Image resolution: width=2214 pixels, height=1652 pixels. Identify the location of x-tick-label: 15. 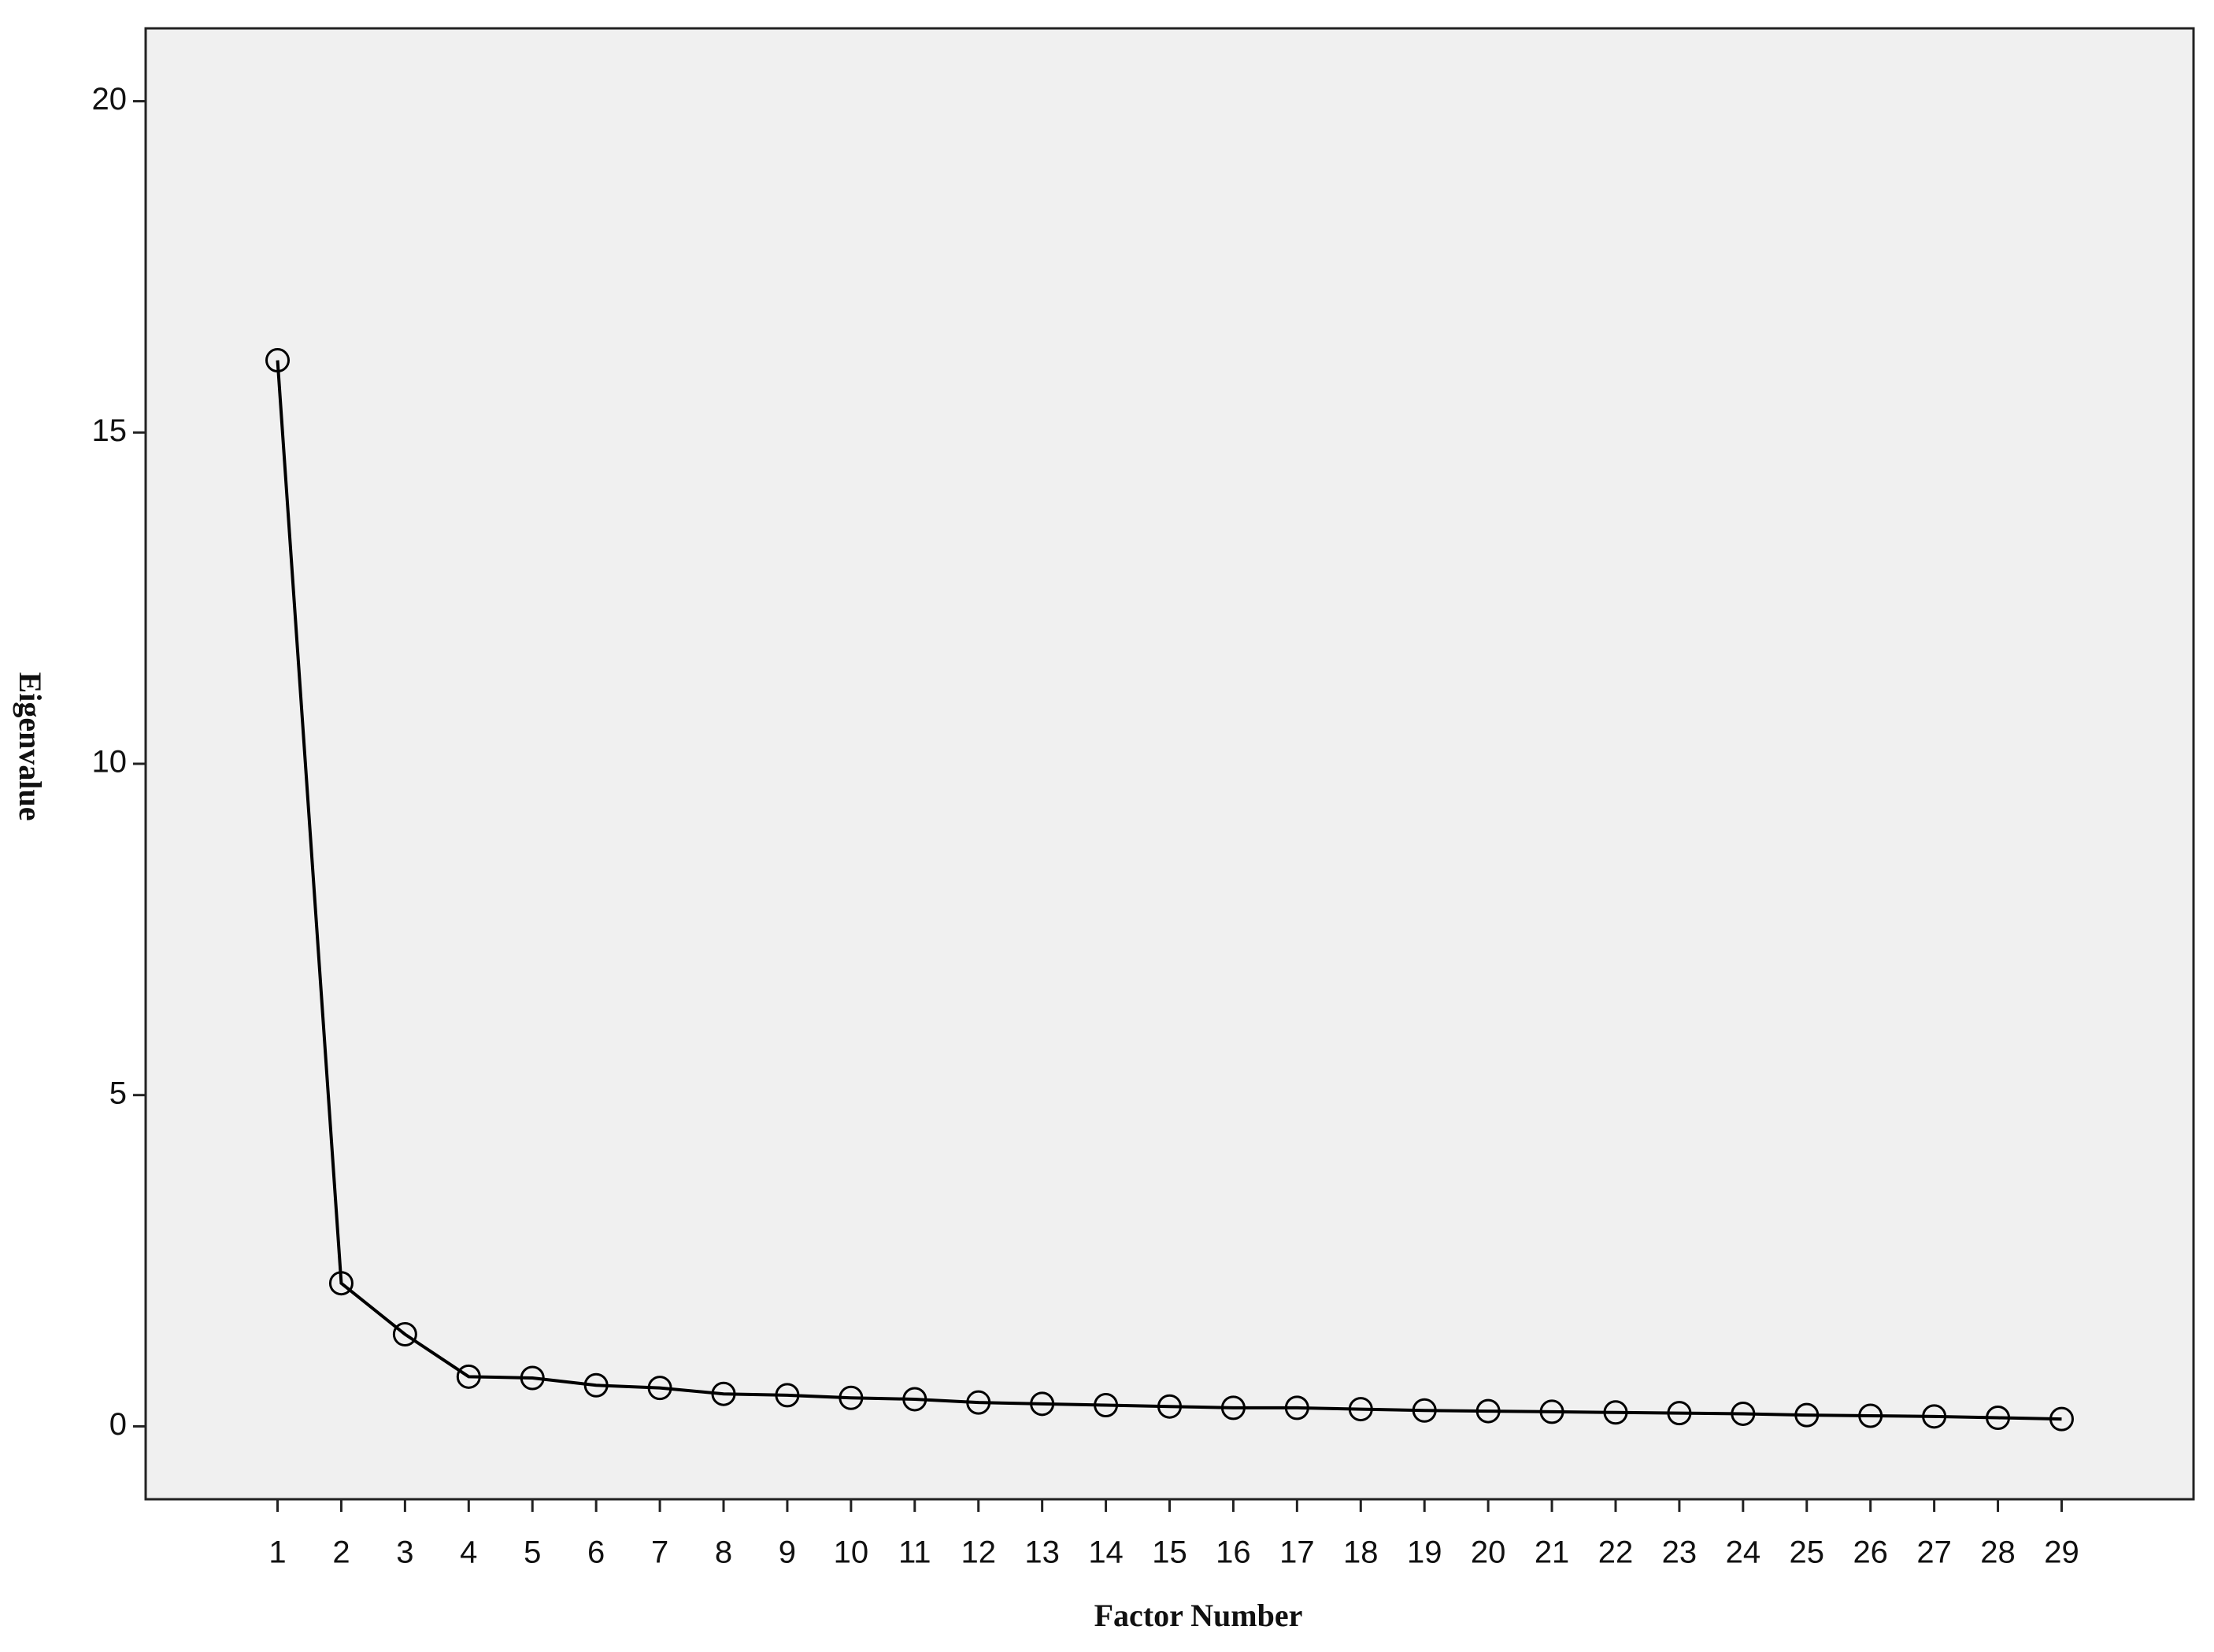
(1170, 1552).